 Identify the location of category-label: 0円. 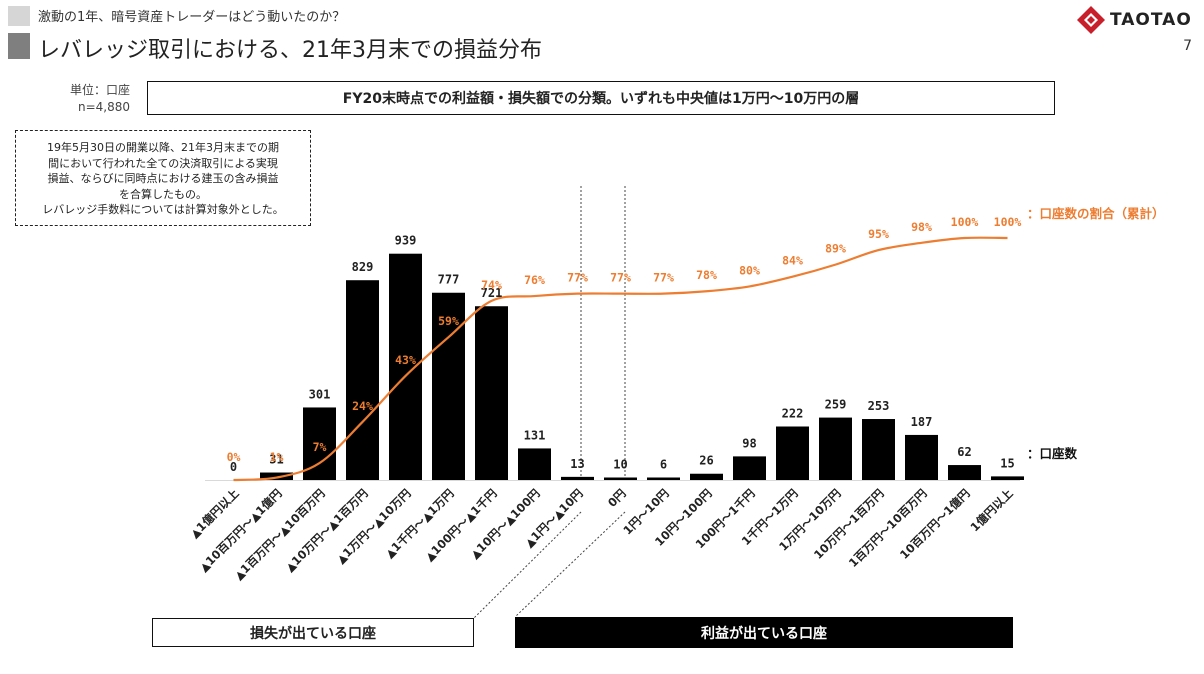
(617, 498).